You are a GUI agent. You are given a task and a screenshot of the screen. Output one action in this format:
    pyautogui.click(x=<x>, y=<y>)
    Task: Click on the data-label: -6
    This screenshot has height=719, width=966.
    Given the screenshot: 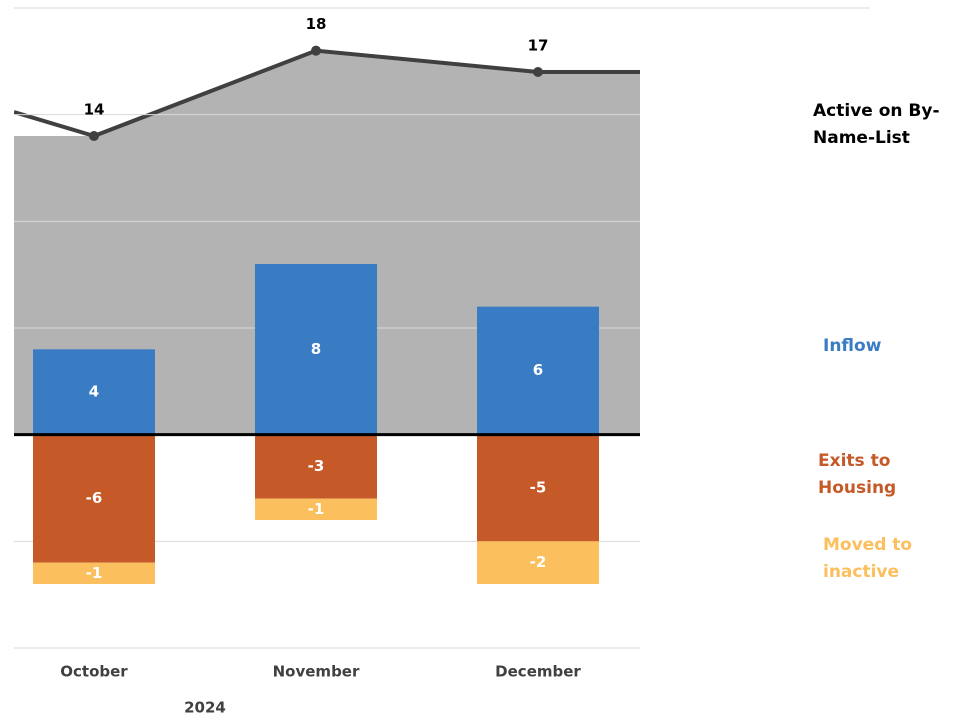 What is the action you would take?
    pyautogui.click(x=94, y=498)
    